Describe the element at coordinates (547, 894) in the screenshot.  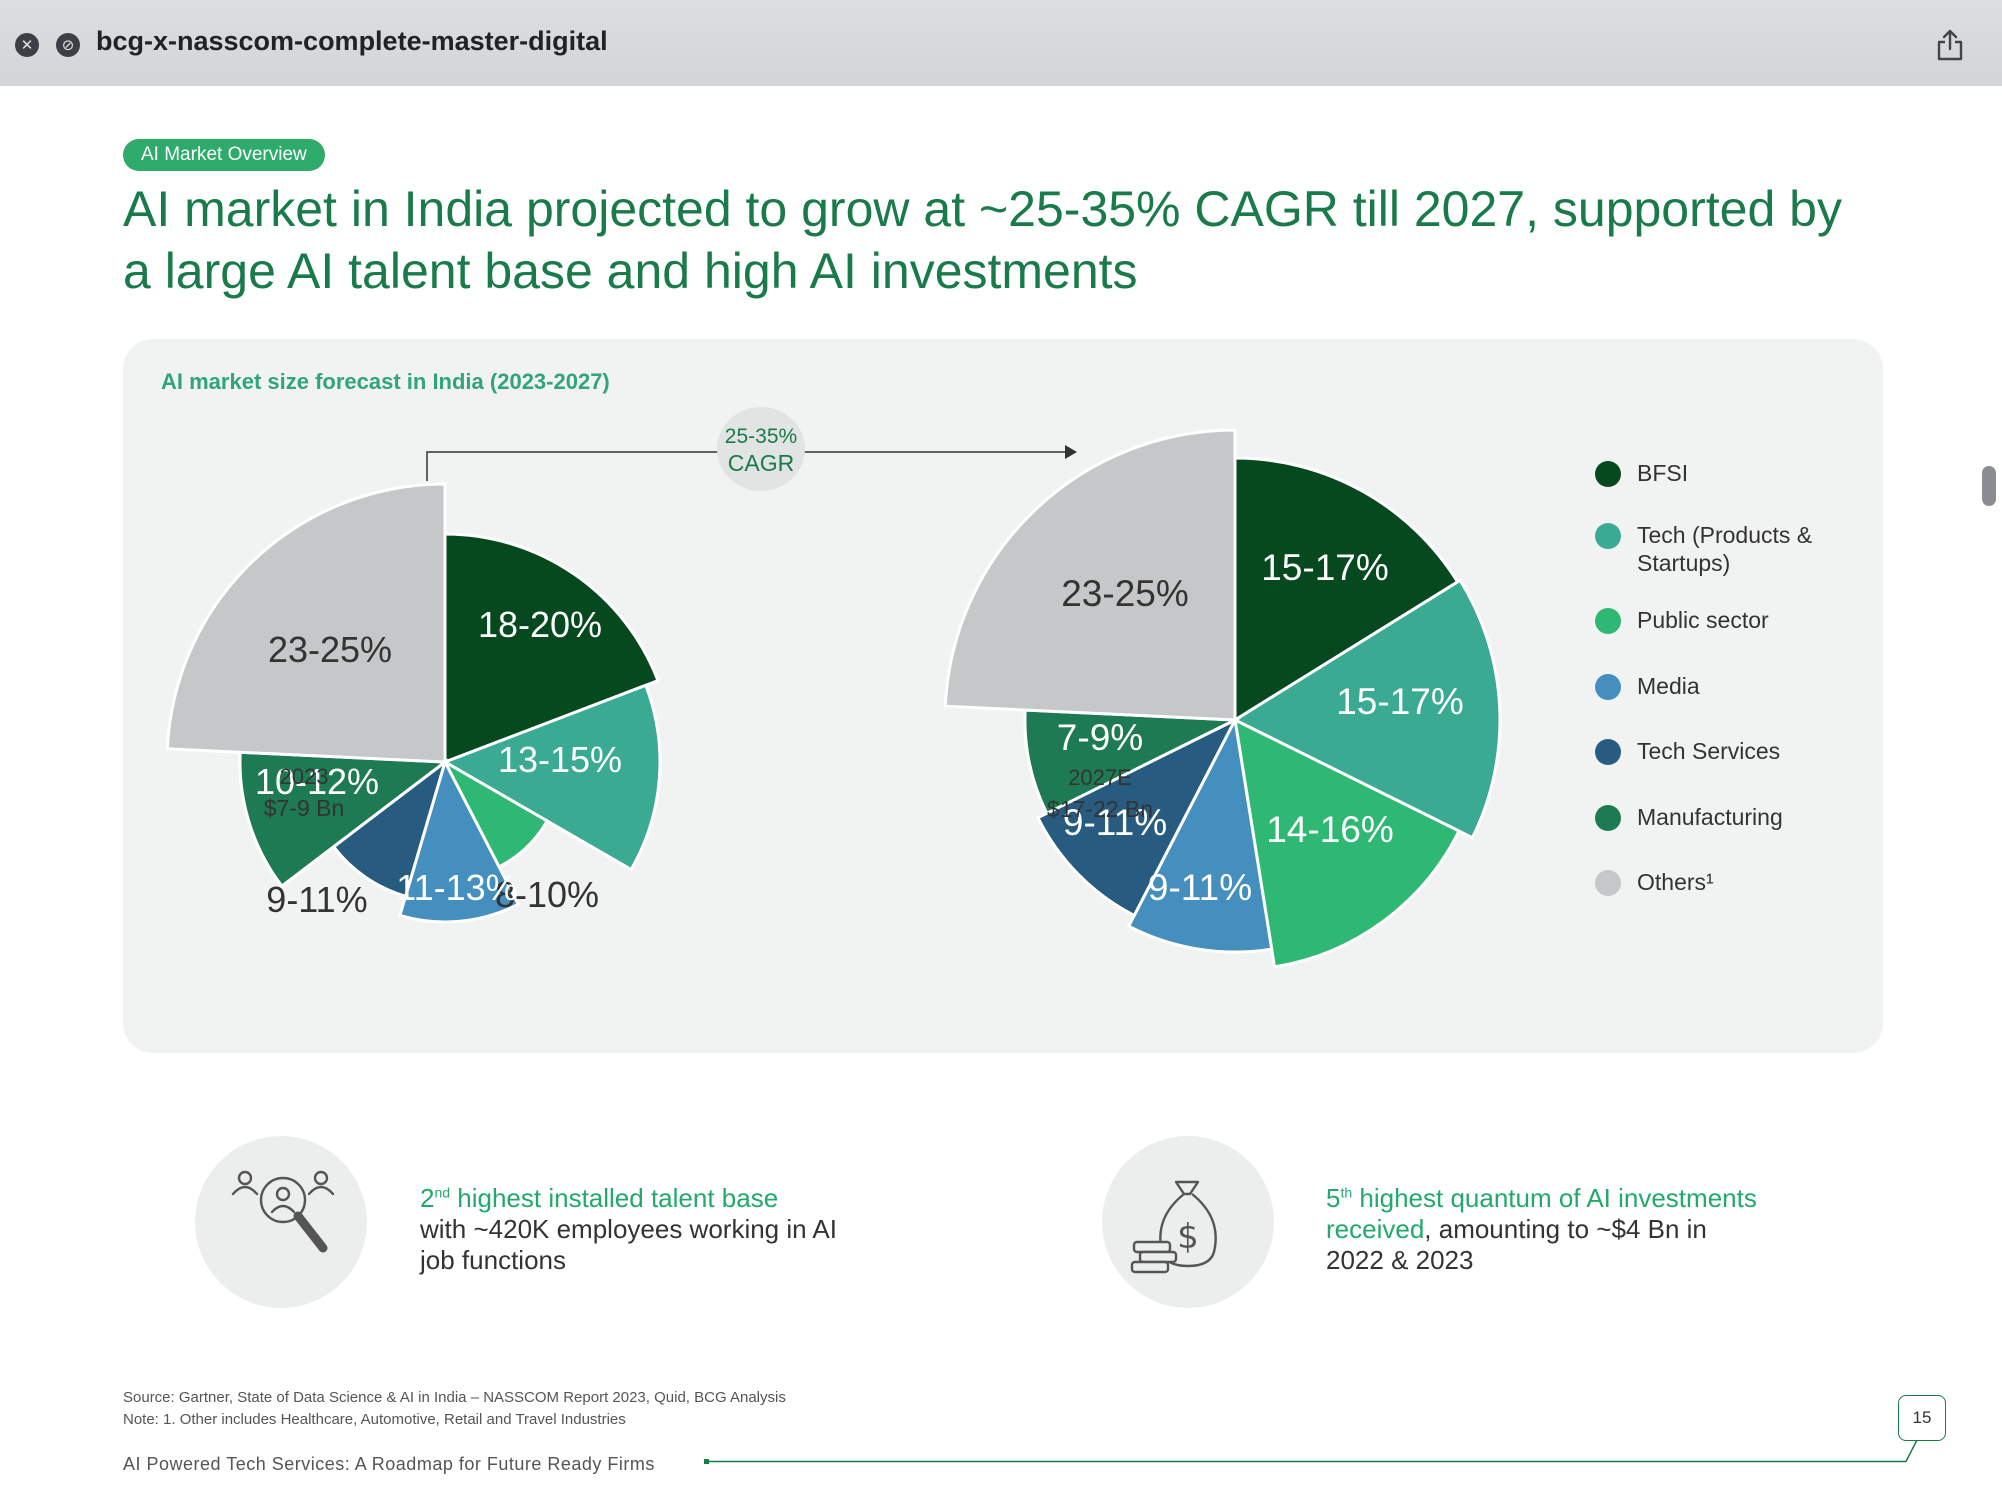
I see `pie-label-2023-2: 8-10%` at that location.